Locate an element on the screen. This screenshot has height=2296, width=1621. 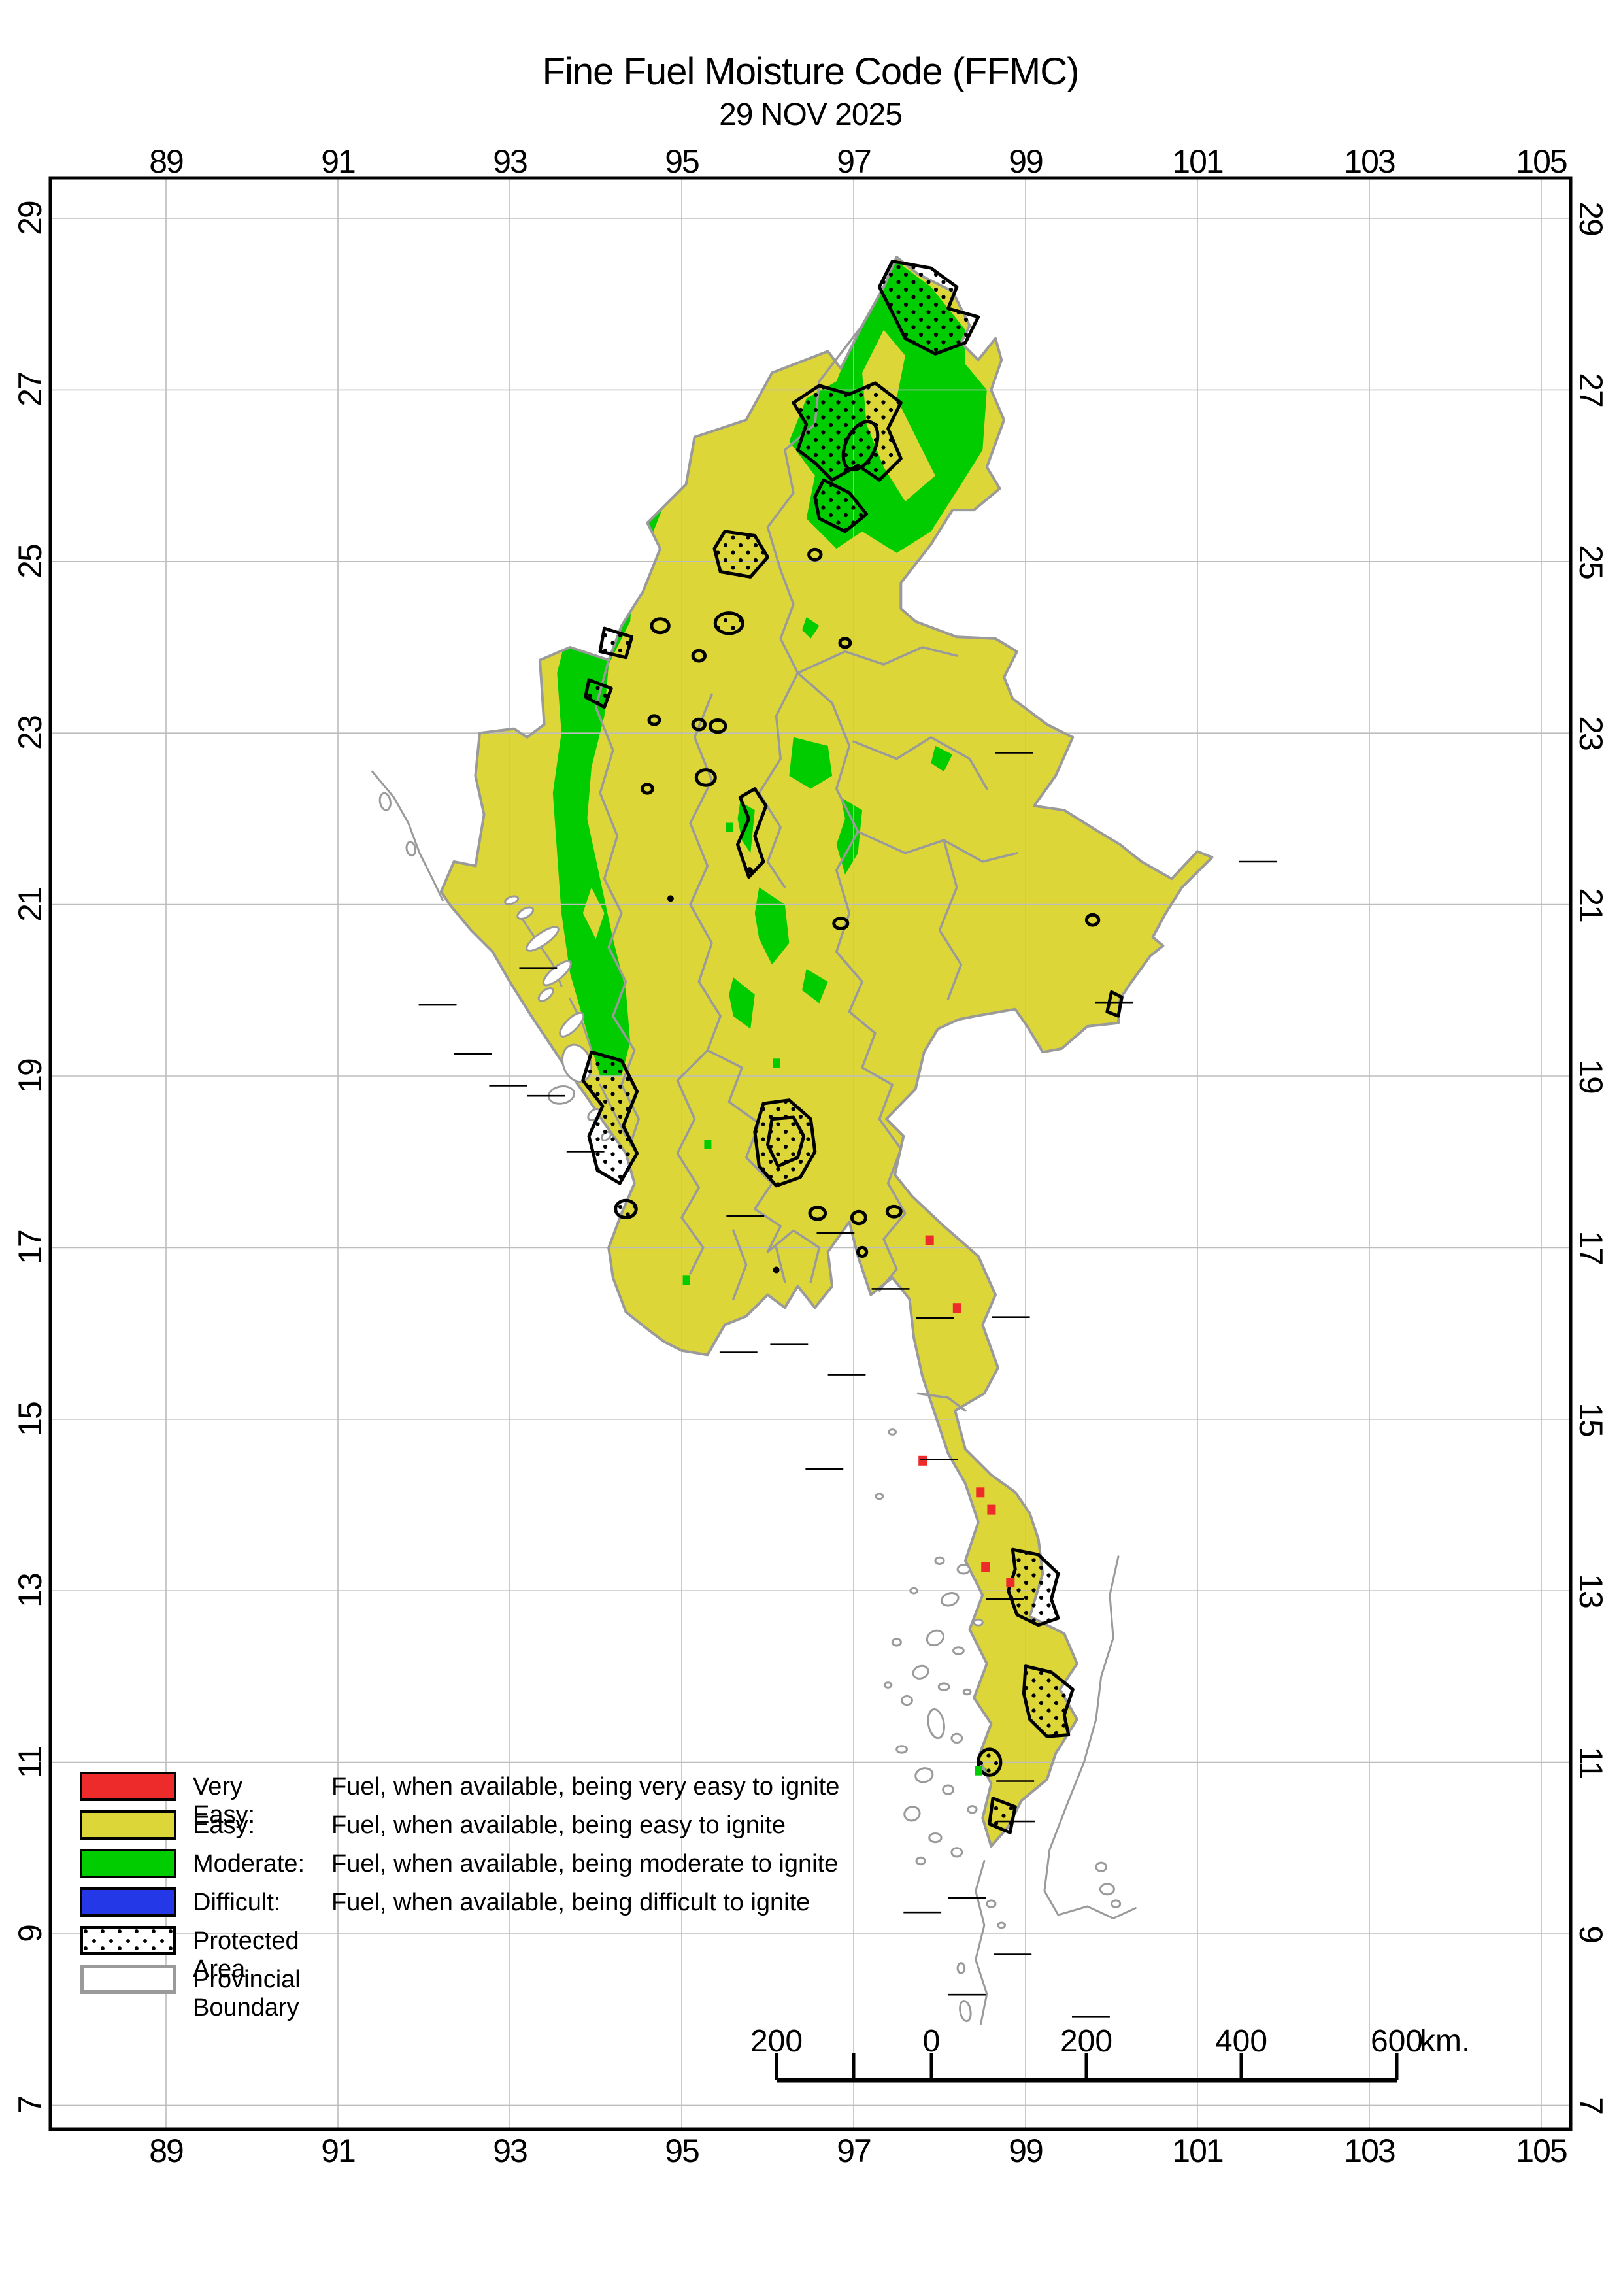
lon-label-top-91: 91 is located at coordinates (338, 161).